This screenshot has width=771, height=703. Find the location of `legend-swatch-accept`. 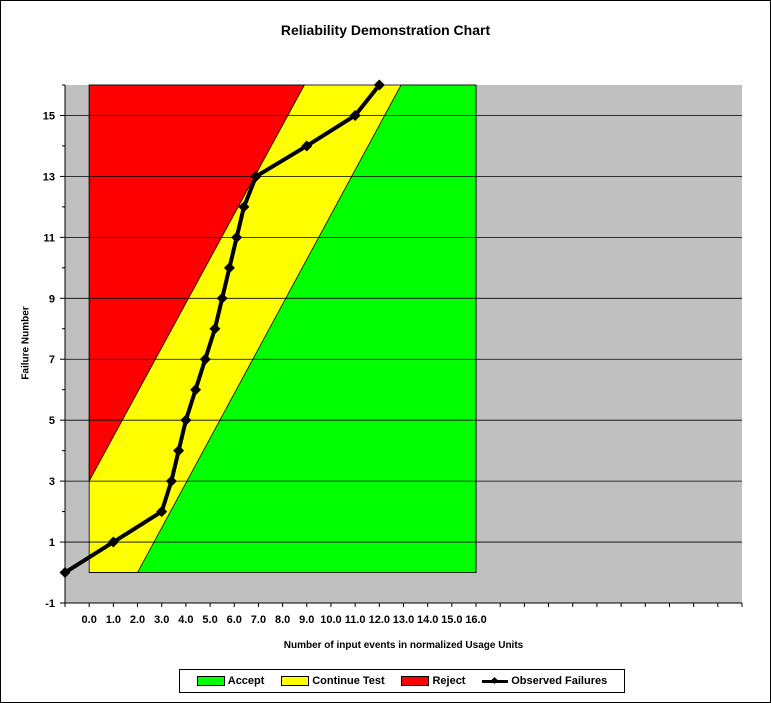

legend-swatch-accept is located at coordinates (210, 681).